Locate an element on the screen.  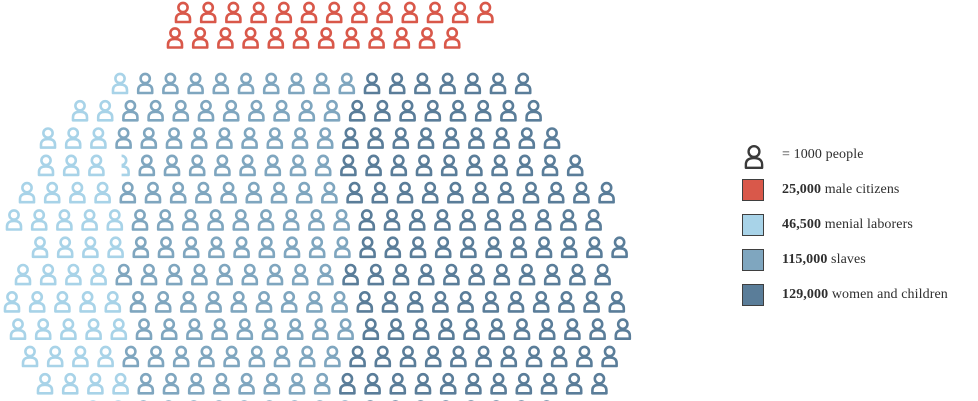
legend-item-women-and-children: 129,000 women and children is located at coordinates (858, 301).